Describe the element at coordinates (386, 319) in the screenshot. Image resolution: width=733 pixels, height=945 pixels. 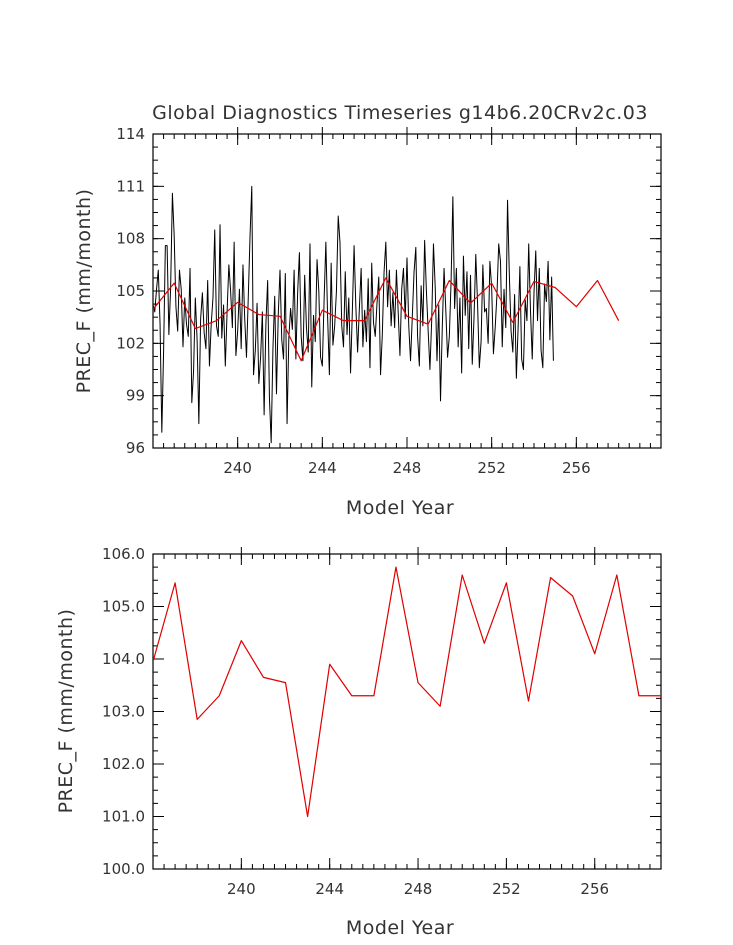
I see `series-line-annual-mean` at that location.